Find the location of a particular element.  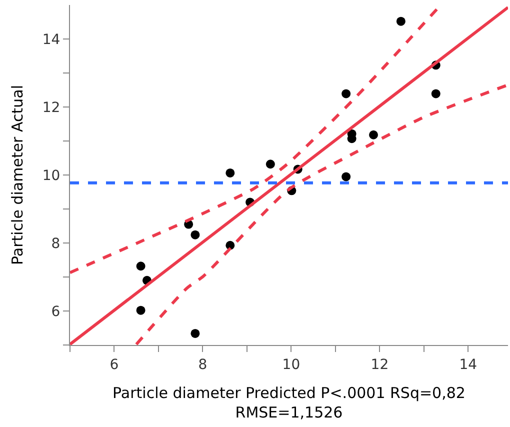

y-tick-label: 8 is located at coordinates (55, 244).